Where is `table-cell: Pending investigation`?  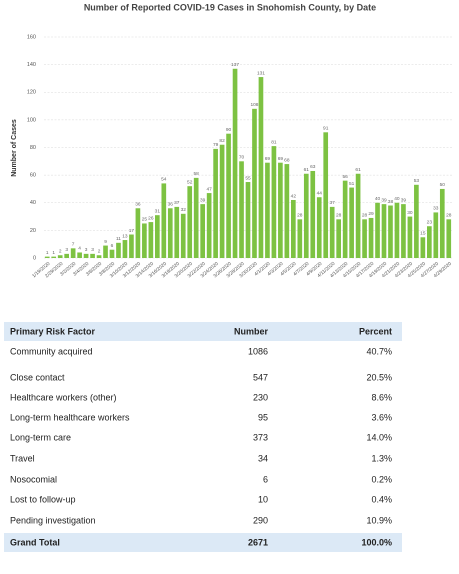 table-cell: Pending investigation is located at coordinates (53, 520).